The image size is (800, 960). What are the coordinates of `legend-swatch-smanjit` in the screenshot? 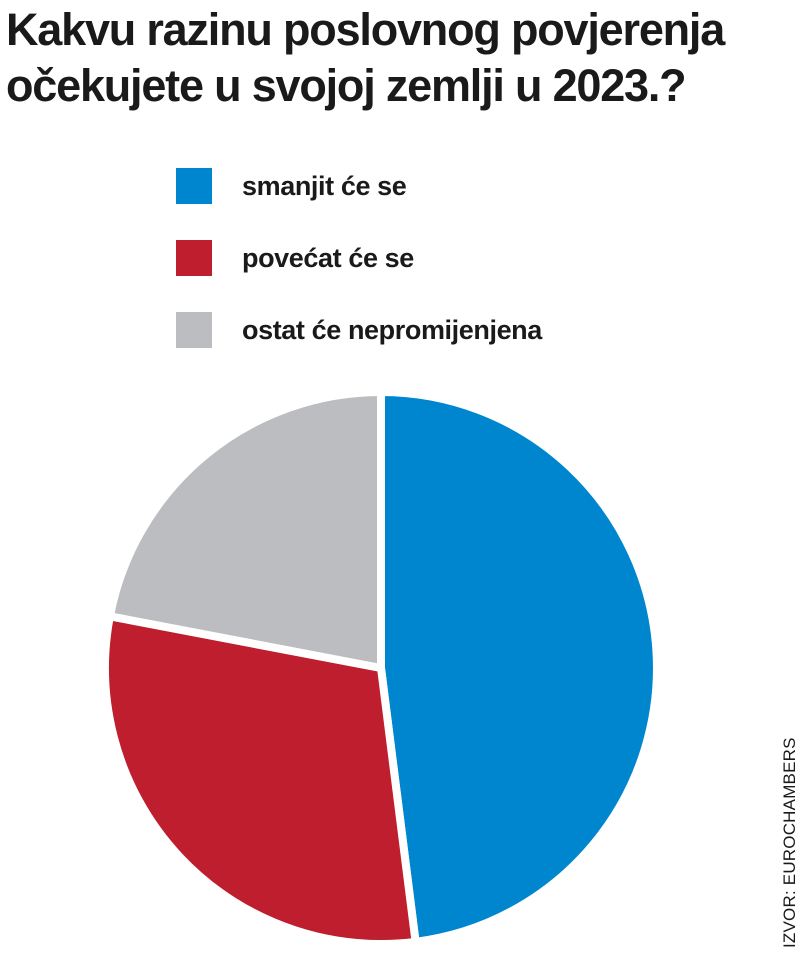 It's located at (194, 186).